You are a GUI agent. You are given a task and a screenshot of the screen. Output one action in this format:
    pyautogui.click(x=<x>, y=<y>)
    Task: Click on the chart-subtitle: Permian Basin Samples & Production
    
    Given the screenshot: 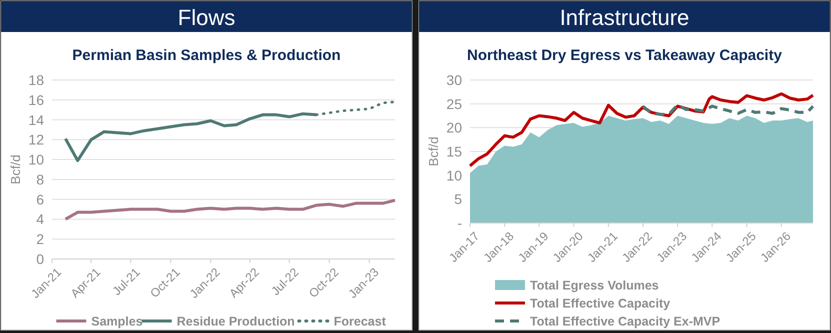 What is the action you would take?
    pyautogui.click(x=206, y=55)
    